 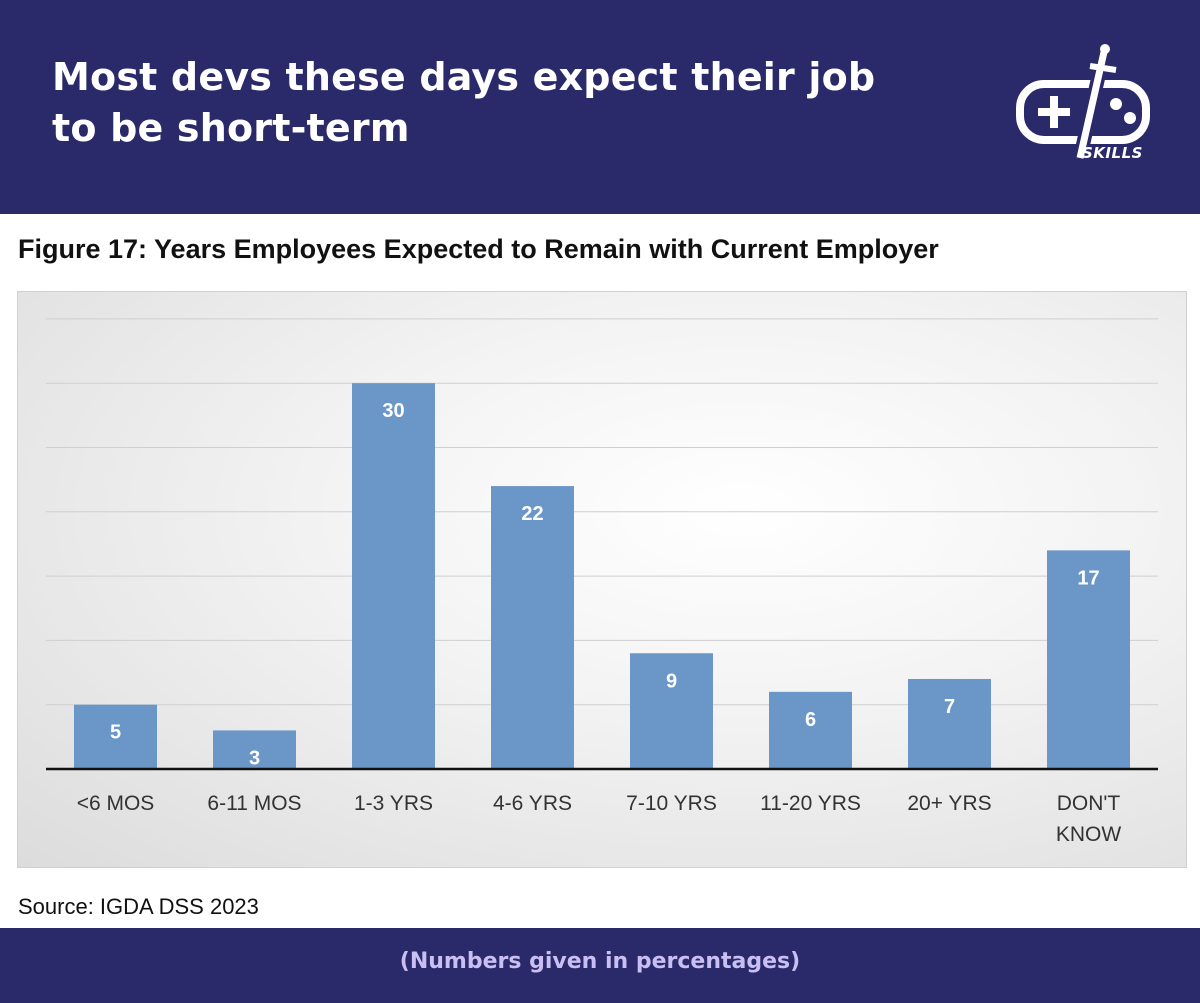 What do you see at coordinates (671, 681) in the screenshot?
I see `data-label: 9` at bounding box center [671, 681].